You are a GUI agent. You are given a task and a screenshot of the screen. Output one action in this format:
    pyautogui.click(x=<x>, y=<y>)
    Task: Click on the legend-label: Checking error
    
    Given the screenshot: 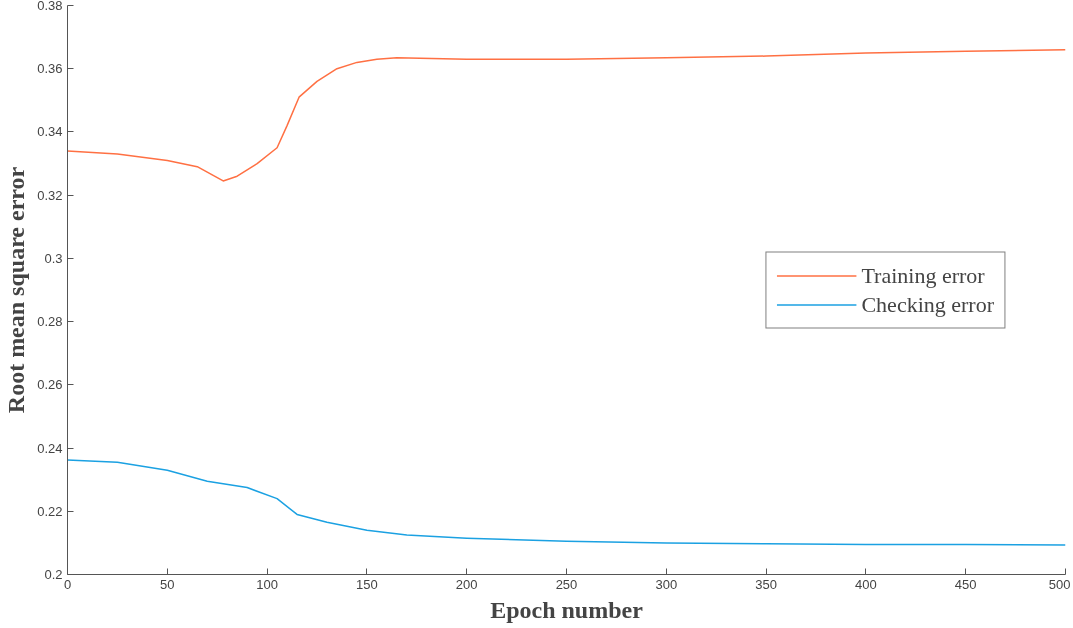 What is the action you would take?
    pyautogui.click(x=927, y=304)
    